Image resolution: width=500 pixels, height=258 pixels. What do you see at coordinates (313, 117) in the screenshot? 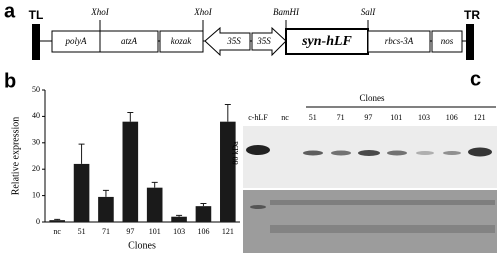
I see `lane-label: 51` at bounding box center [313, 117].